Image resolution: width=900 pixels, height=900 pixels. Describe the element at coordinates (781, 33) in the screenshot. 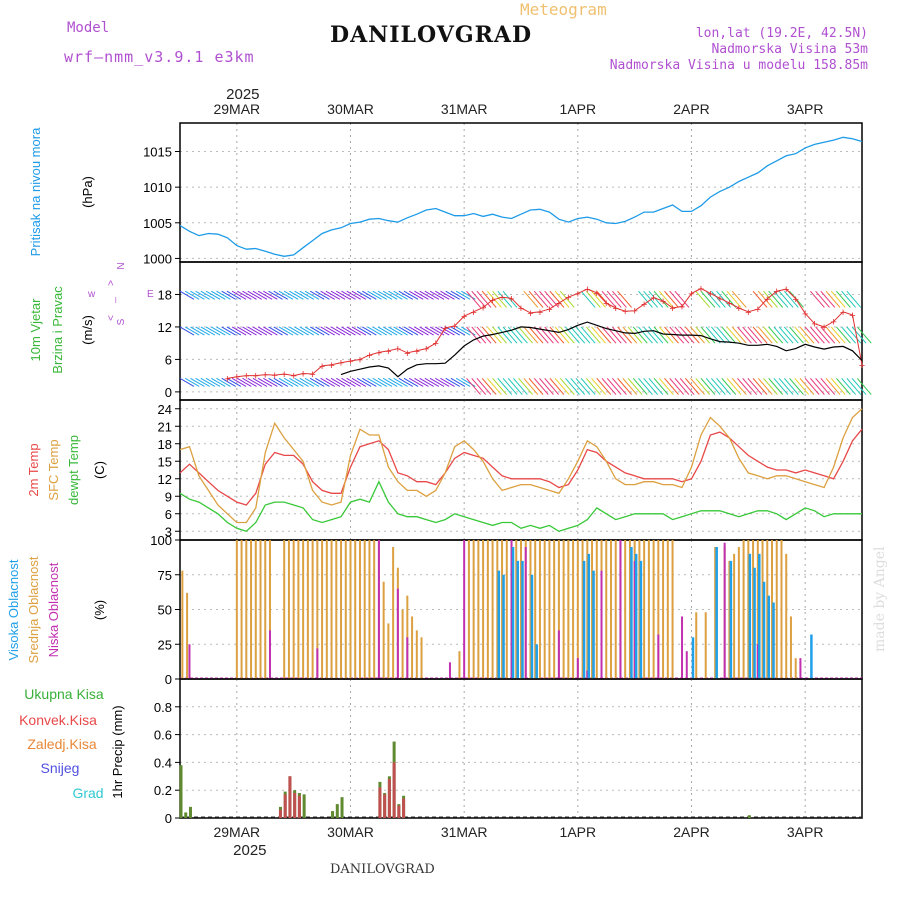

I see `coordinates-label: lon,lat (19.2E, 42.5N)` at that location.